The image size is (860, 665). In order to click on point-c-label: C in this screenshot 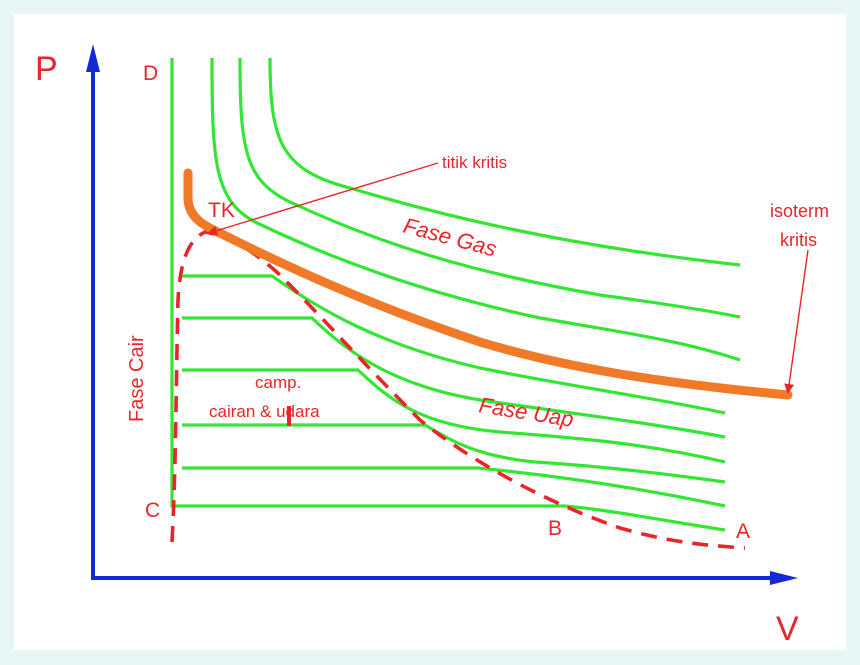, I will do `click(152, 510)`.